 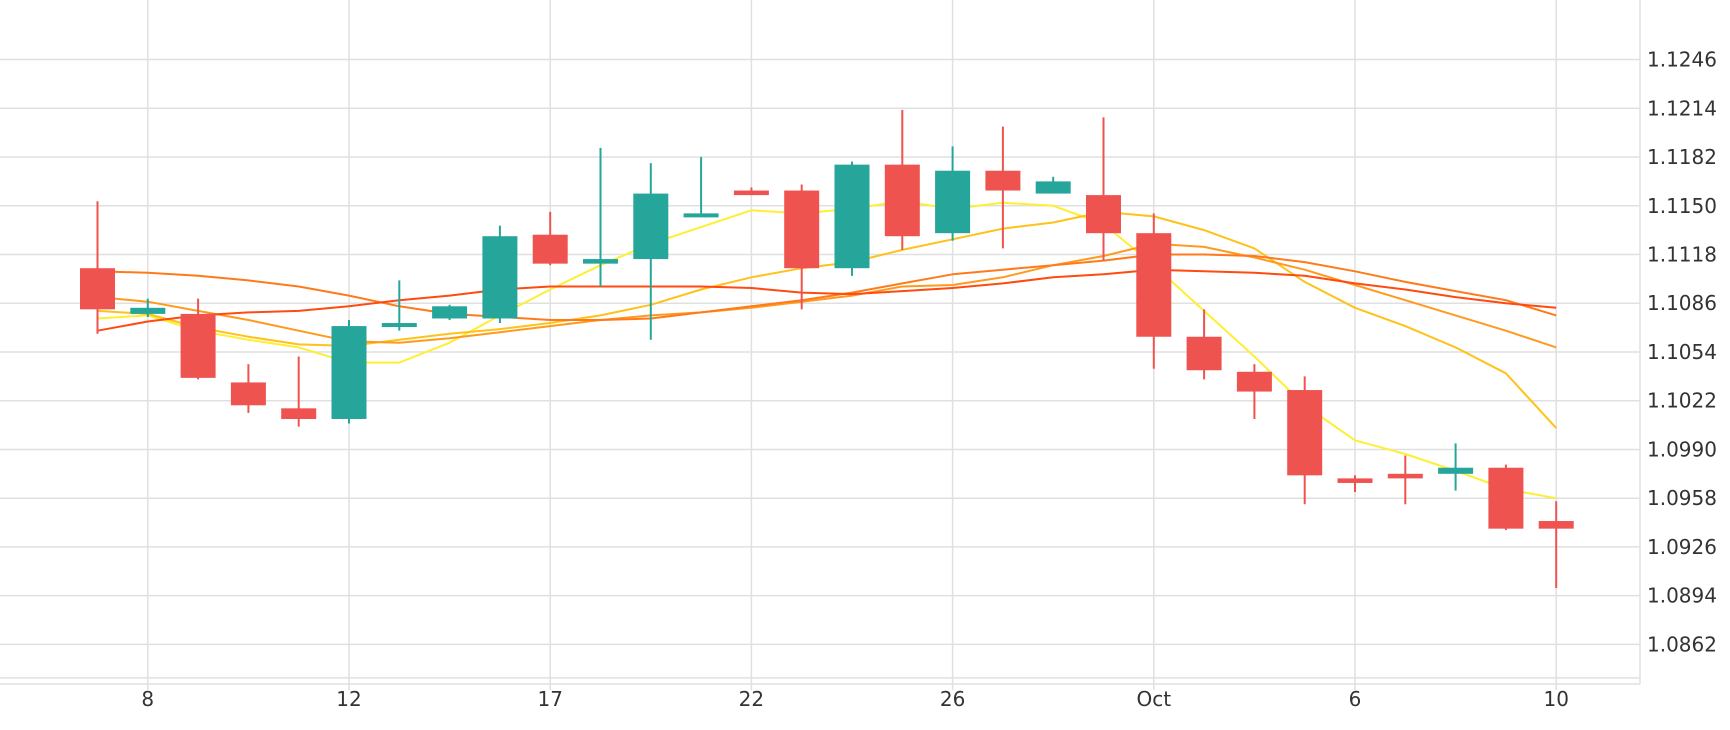 What do you see at coordinates (1682, 596) in the screenshot?
I see `y-tick-label: 1.0894` at bounding box center [1682, 596].